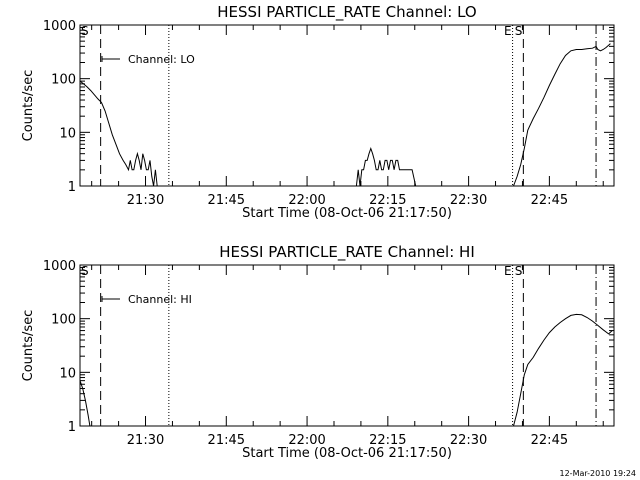 This screenshot has width=640, height=480. I want to click on legend-label: Channel: LO, so click(161, 59).